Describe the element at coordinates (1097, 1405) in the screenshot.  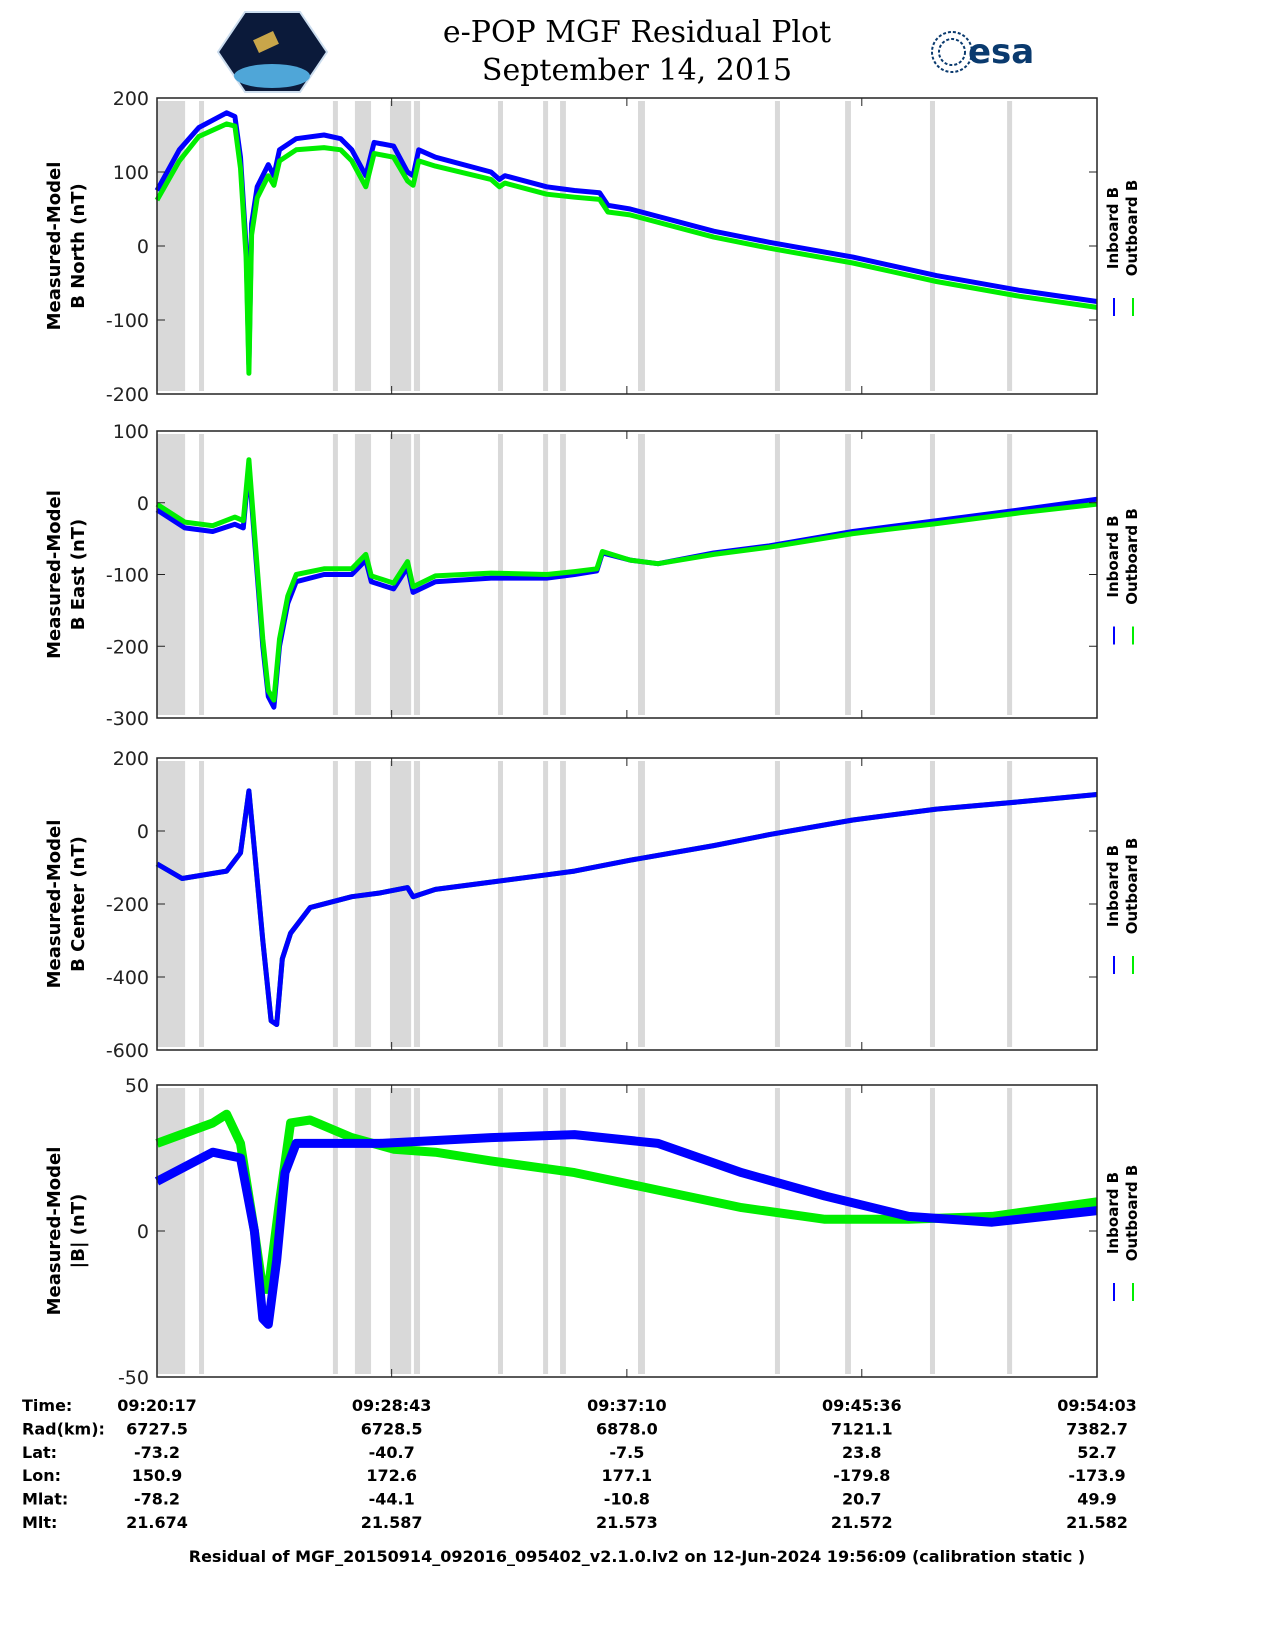
I see `table-cell: 09:54:03` at that location.